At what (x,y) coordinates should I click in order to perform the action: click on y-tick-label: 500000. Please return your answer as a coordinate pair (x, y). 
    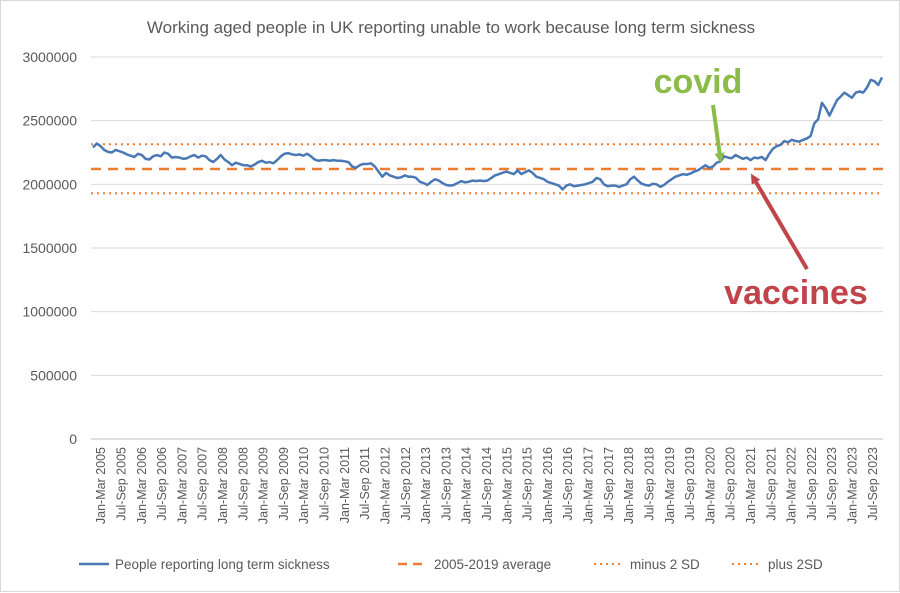
    Looking at the image, I should click on (53, 375).